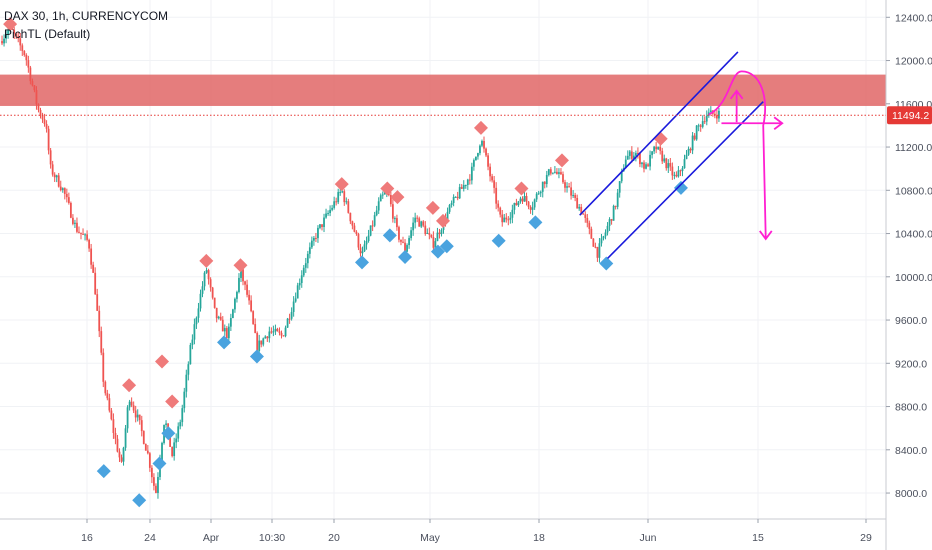  I want to click on time-tick-label: Apr, so click(211, 538).